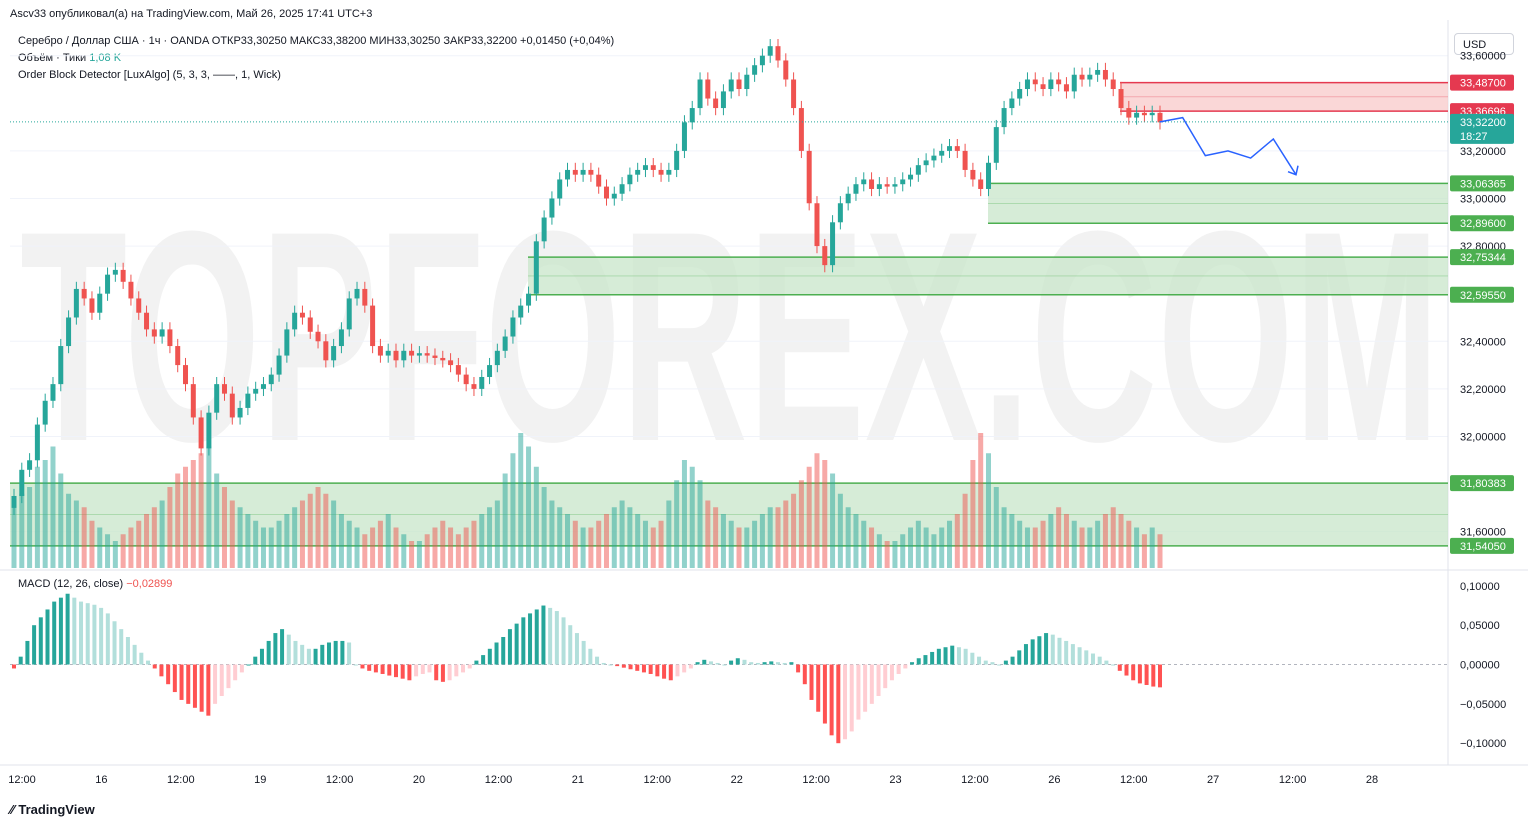 This screenshot has width=1528, height=828. I want to click on time-tick-label: 21, so click(578, 780).